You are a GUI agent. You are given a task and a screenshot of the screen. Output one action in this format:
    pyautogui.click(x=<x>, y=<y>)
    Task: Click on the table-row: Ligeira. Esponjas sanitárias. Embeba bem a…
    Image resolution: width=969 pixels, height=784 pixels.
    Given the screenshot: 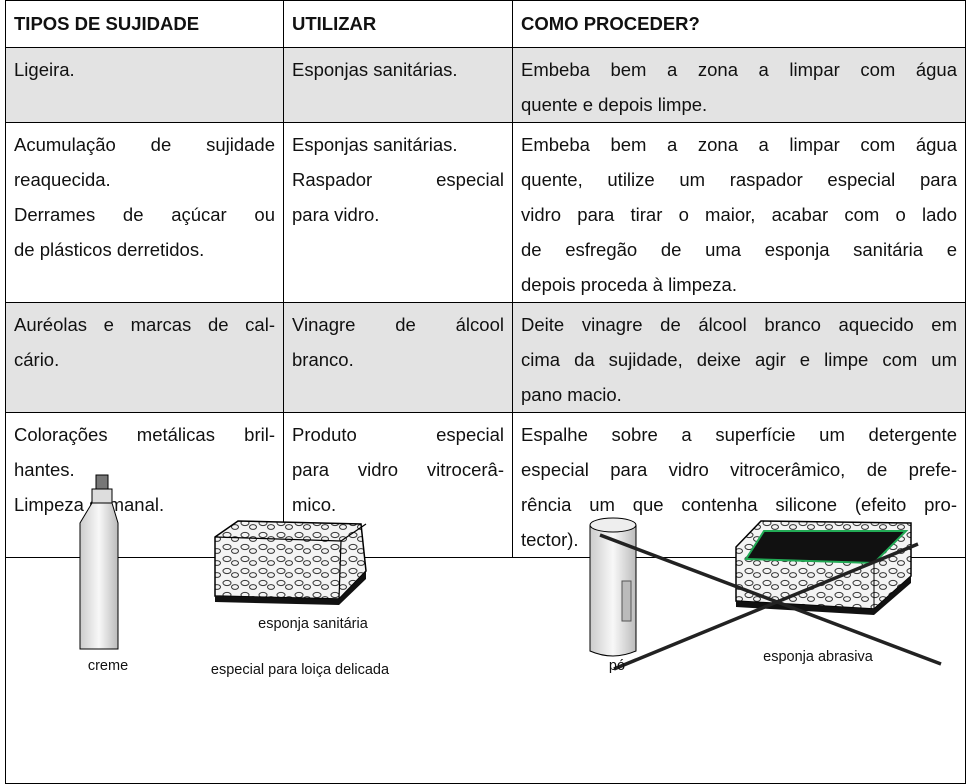 What is the action you would take?
    pyautogui.click(x=485, y=85)
    